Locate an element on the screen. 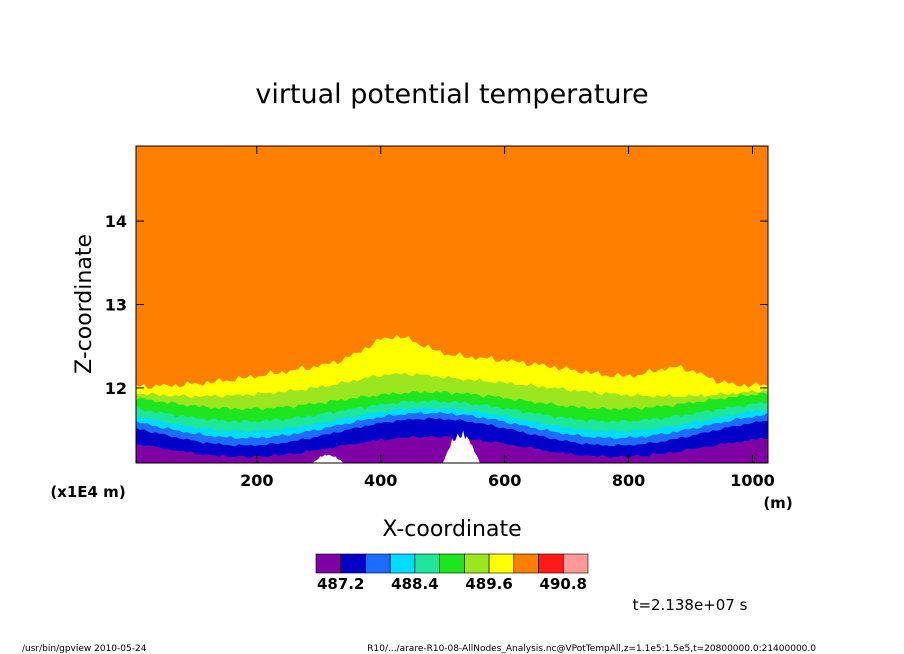 The width and height of the screenshot is (904, 654). x-unit-label: (m) is located at coordinates (777, 503).